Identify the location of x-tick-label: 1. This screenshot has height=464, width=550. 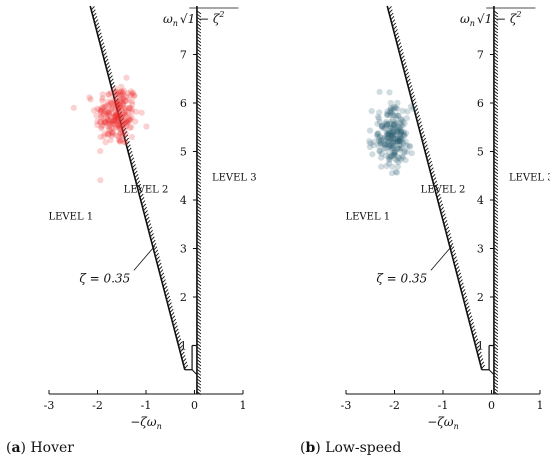
(540, 405).